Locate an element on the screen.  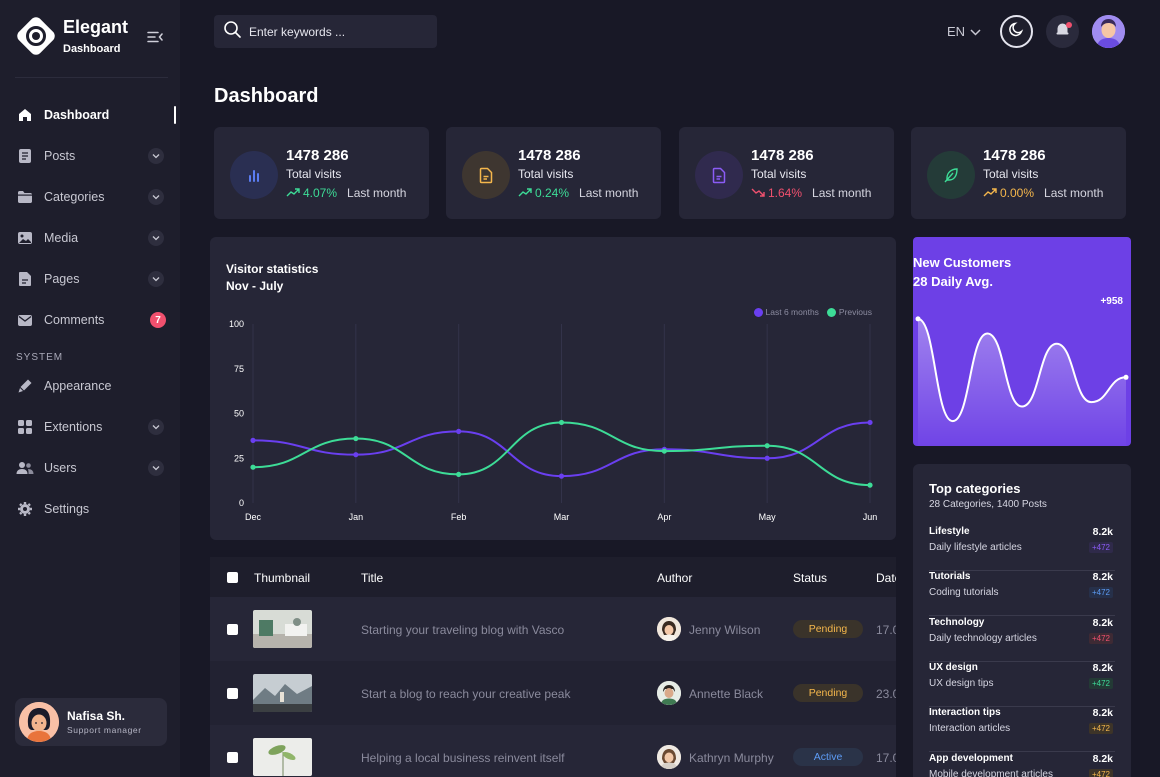
search-icon is located at coordinates (232, 31).